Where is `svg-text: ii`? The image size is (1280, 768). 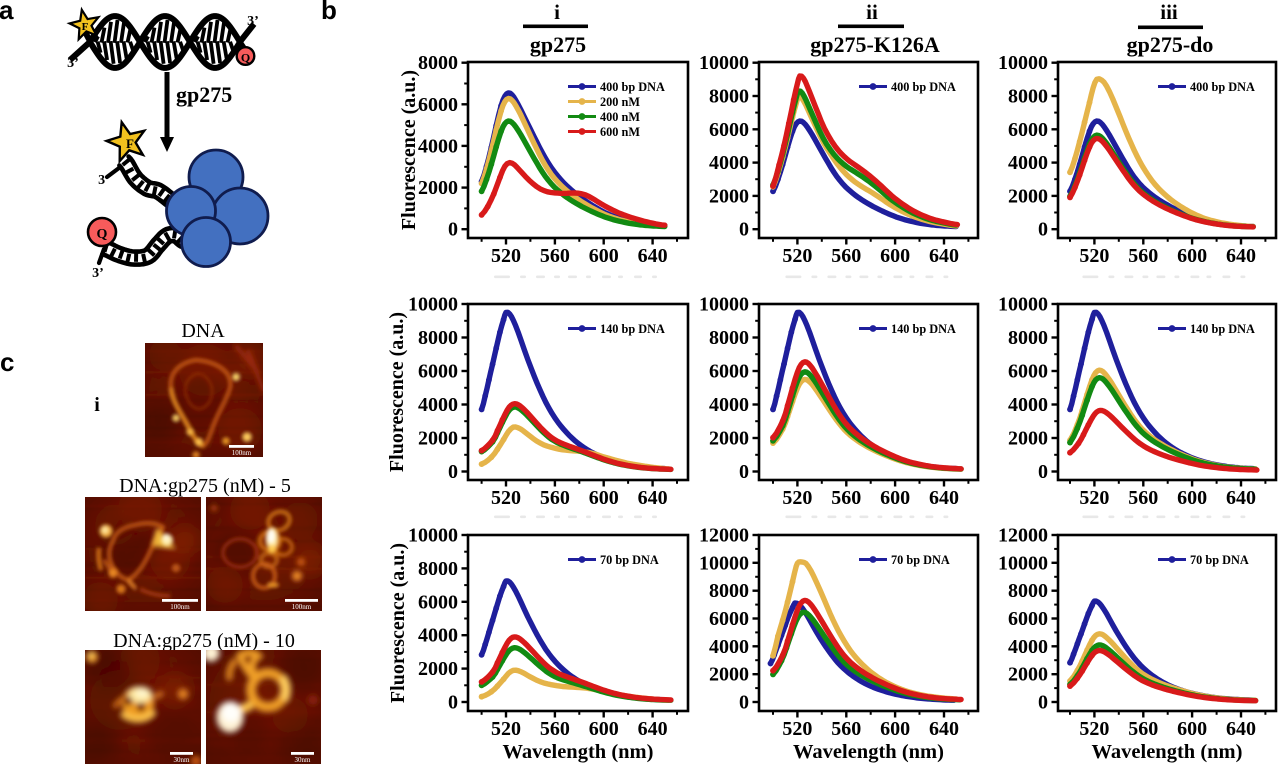
svg-text: ii is located at coordinates (872, 12).